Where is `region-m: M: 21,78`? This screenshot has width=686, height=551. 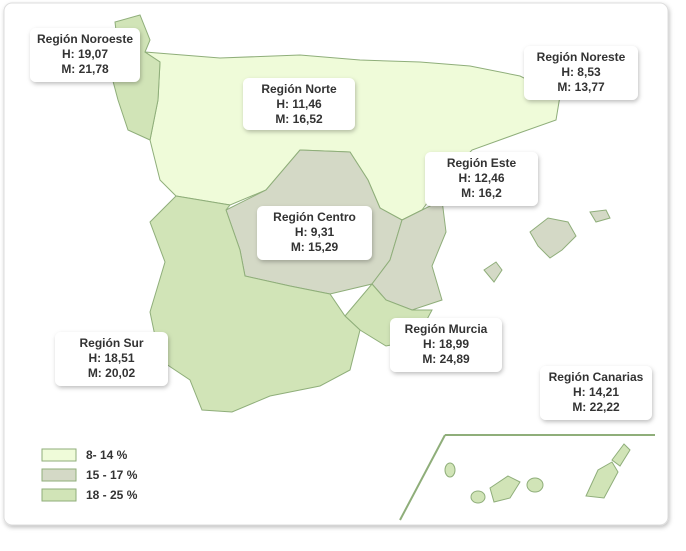
region-m: M: 21,78 is located at coordinates (85, 69).